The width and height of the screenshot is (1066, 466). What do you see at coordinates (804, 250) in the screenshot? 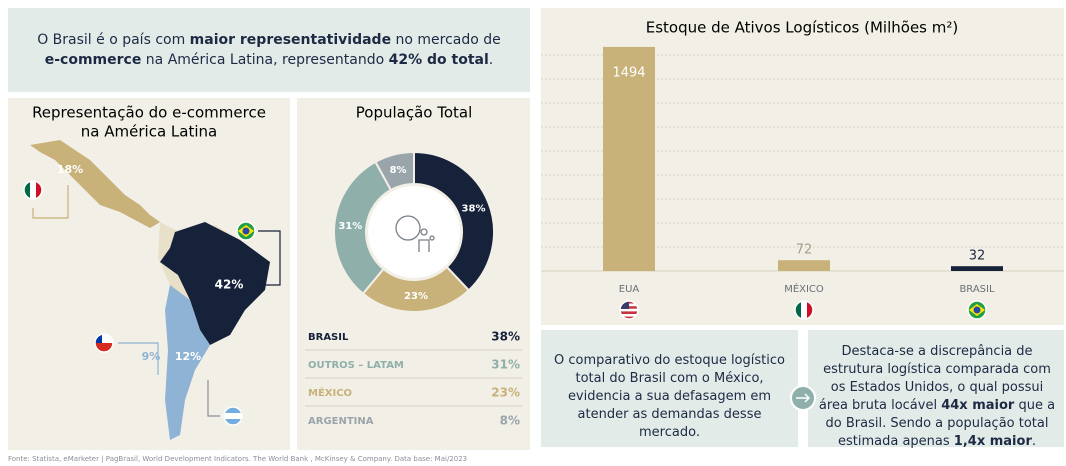
I see `bar-value-label: 72` at bounding box center [804, 250].